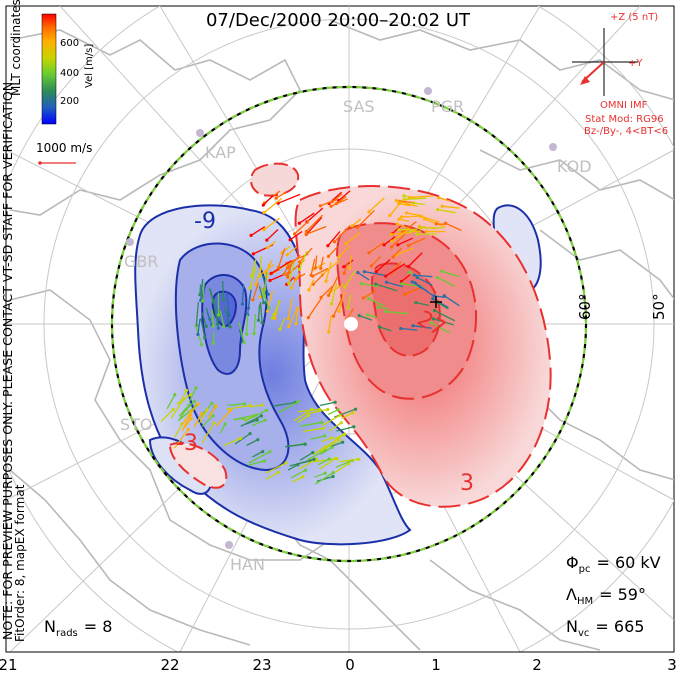  Describe the element at coordinates (585, 306) in the screenshot. I see `lat-label-60: 60°` at that location.